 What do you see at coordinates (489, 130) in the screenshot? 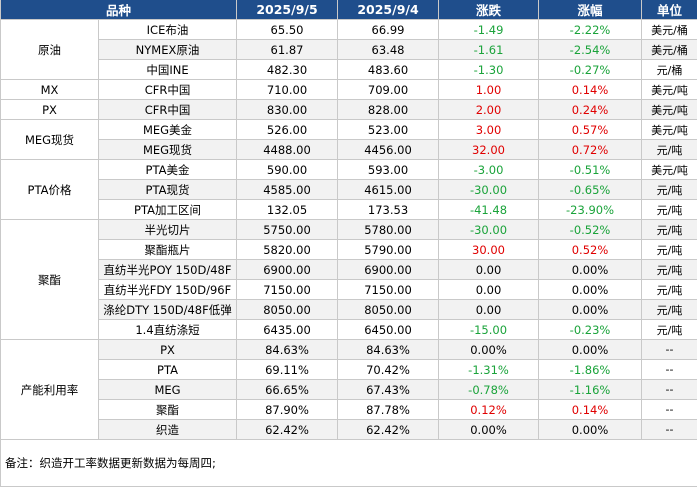
I see `change-value: 3.00` at bounding box center [489, 130].